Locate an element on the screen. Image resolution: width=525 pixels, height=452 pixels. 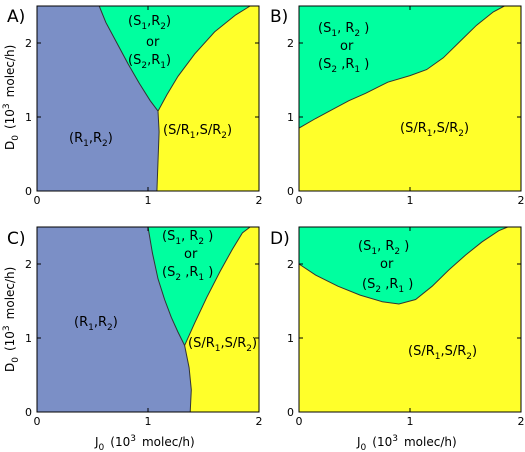
panel-d-boundary-swap-vs-sr is located at coordinates (403, 265).